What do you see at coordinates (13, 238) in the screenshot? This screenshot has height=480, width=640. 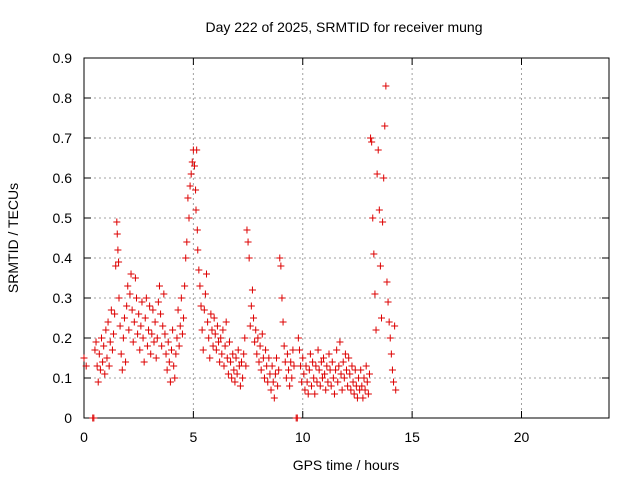 I see `y-axis-label: SRMTID / TECUs` at bounding box center [13, 238].